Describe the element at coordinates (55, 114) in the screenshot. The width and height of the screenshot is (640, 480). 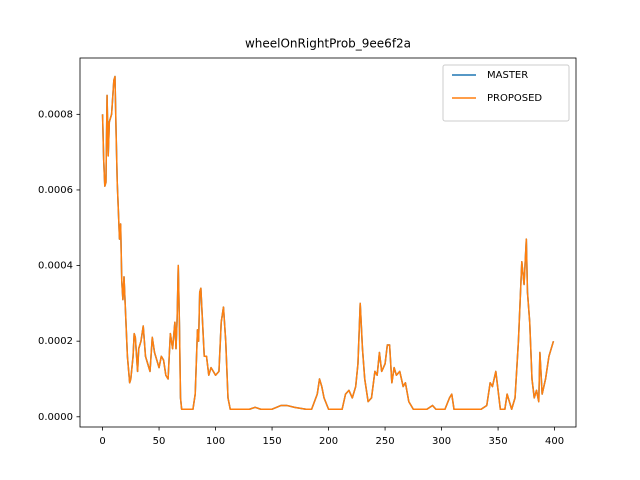
I see `y-tick-label: 0.0008` at that location.